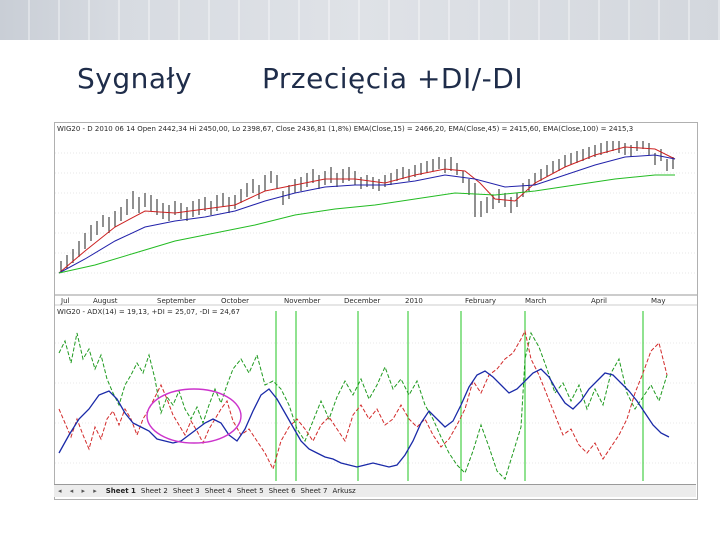 This screenshot has width=720, height=540. Describe the element at coordinates (344, 491) in the screenshot. I see `sheet-tab: Arkusz` at that location.